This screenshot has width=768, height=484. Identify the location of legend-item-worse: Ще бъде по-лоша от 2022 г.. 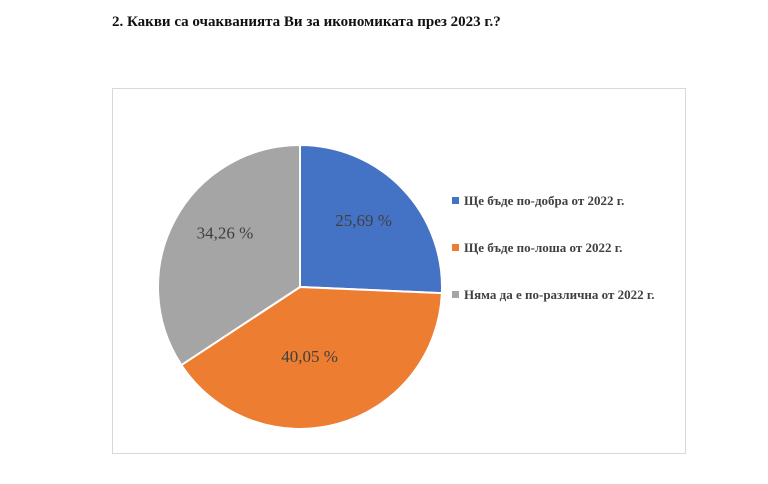
(567, 247).